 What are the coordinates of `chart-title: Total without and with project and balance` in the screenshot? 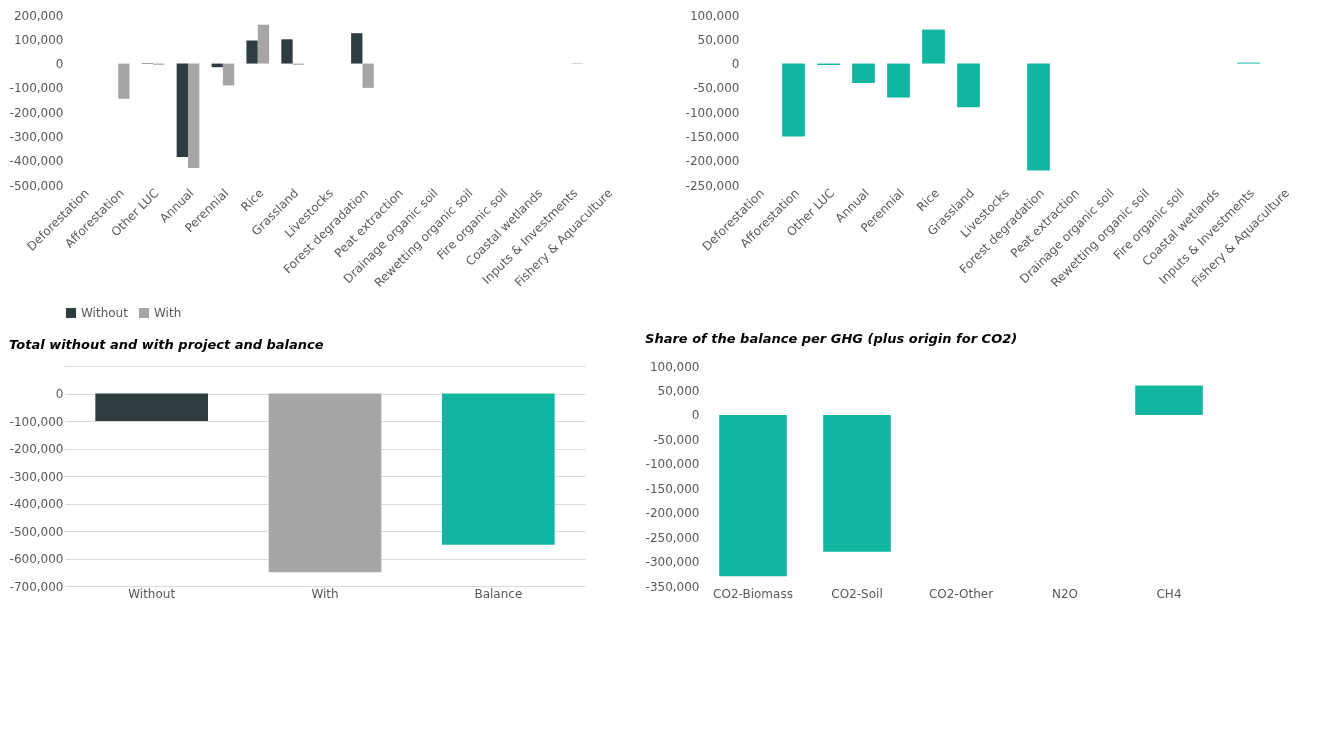 It's located at (166, 344).